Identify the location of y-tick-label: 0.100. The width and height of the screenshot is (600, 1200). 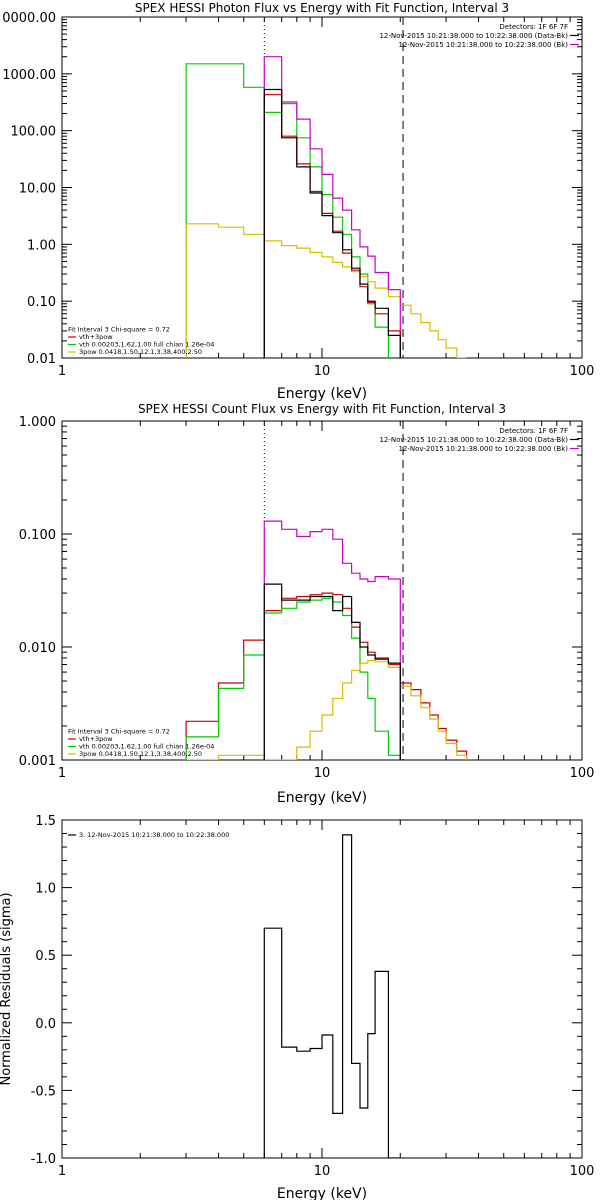
(37, 535).